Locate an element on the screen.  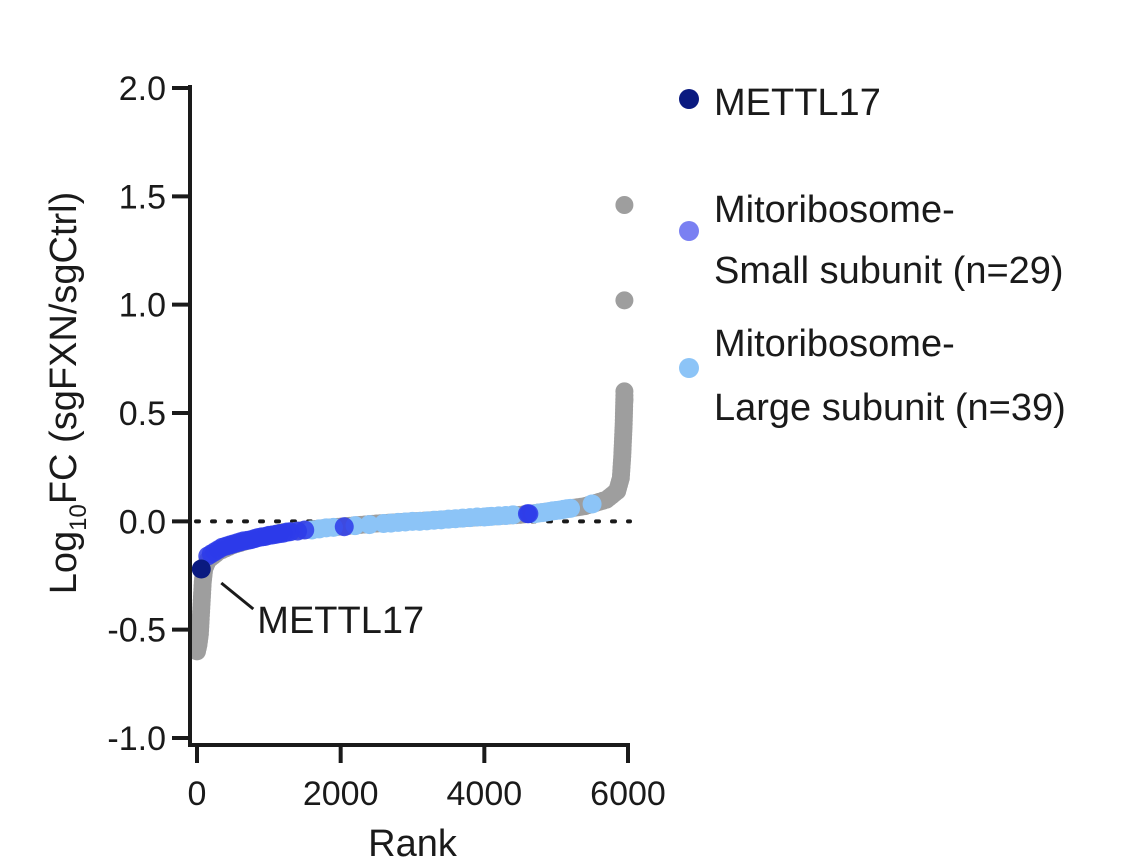
y-tick-label: 0.0 is located at coordinates (142, 522).